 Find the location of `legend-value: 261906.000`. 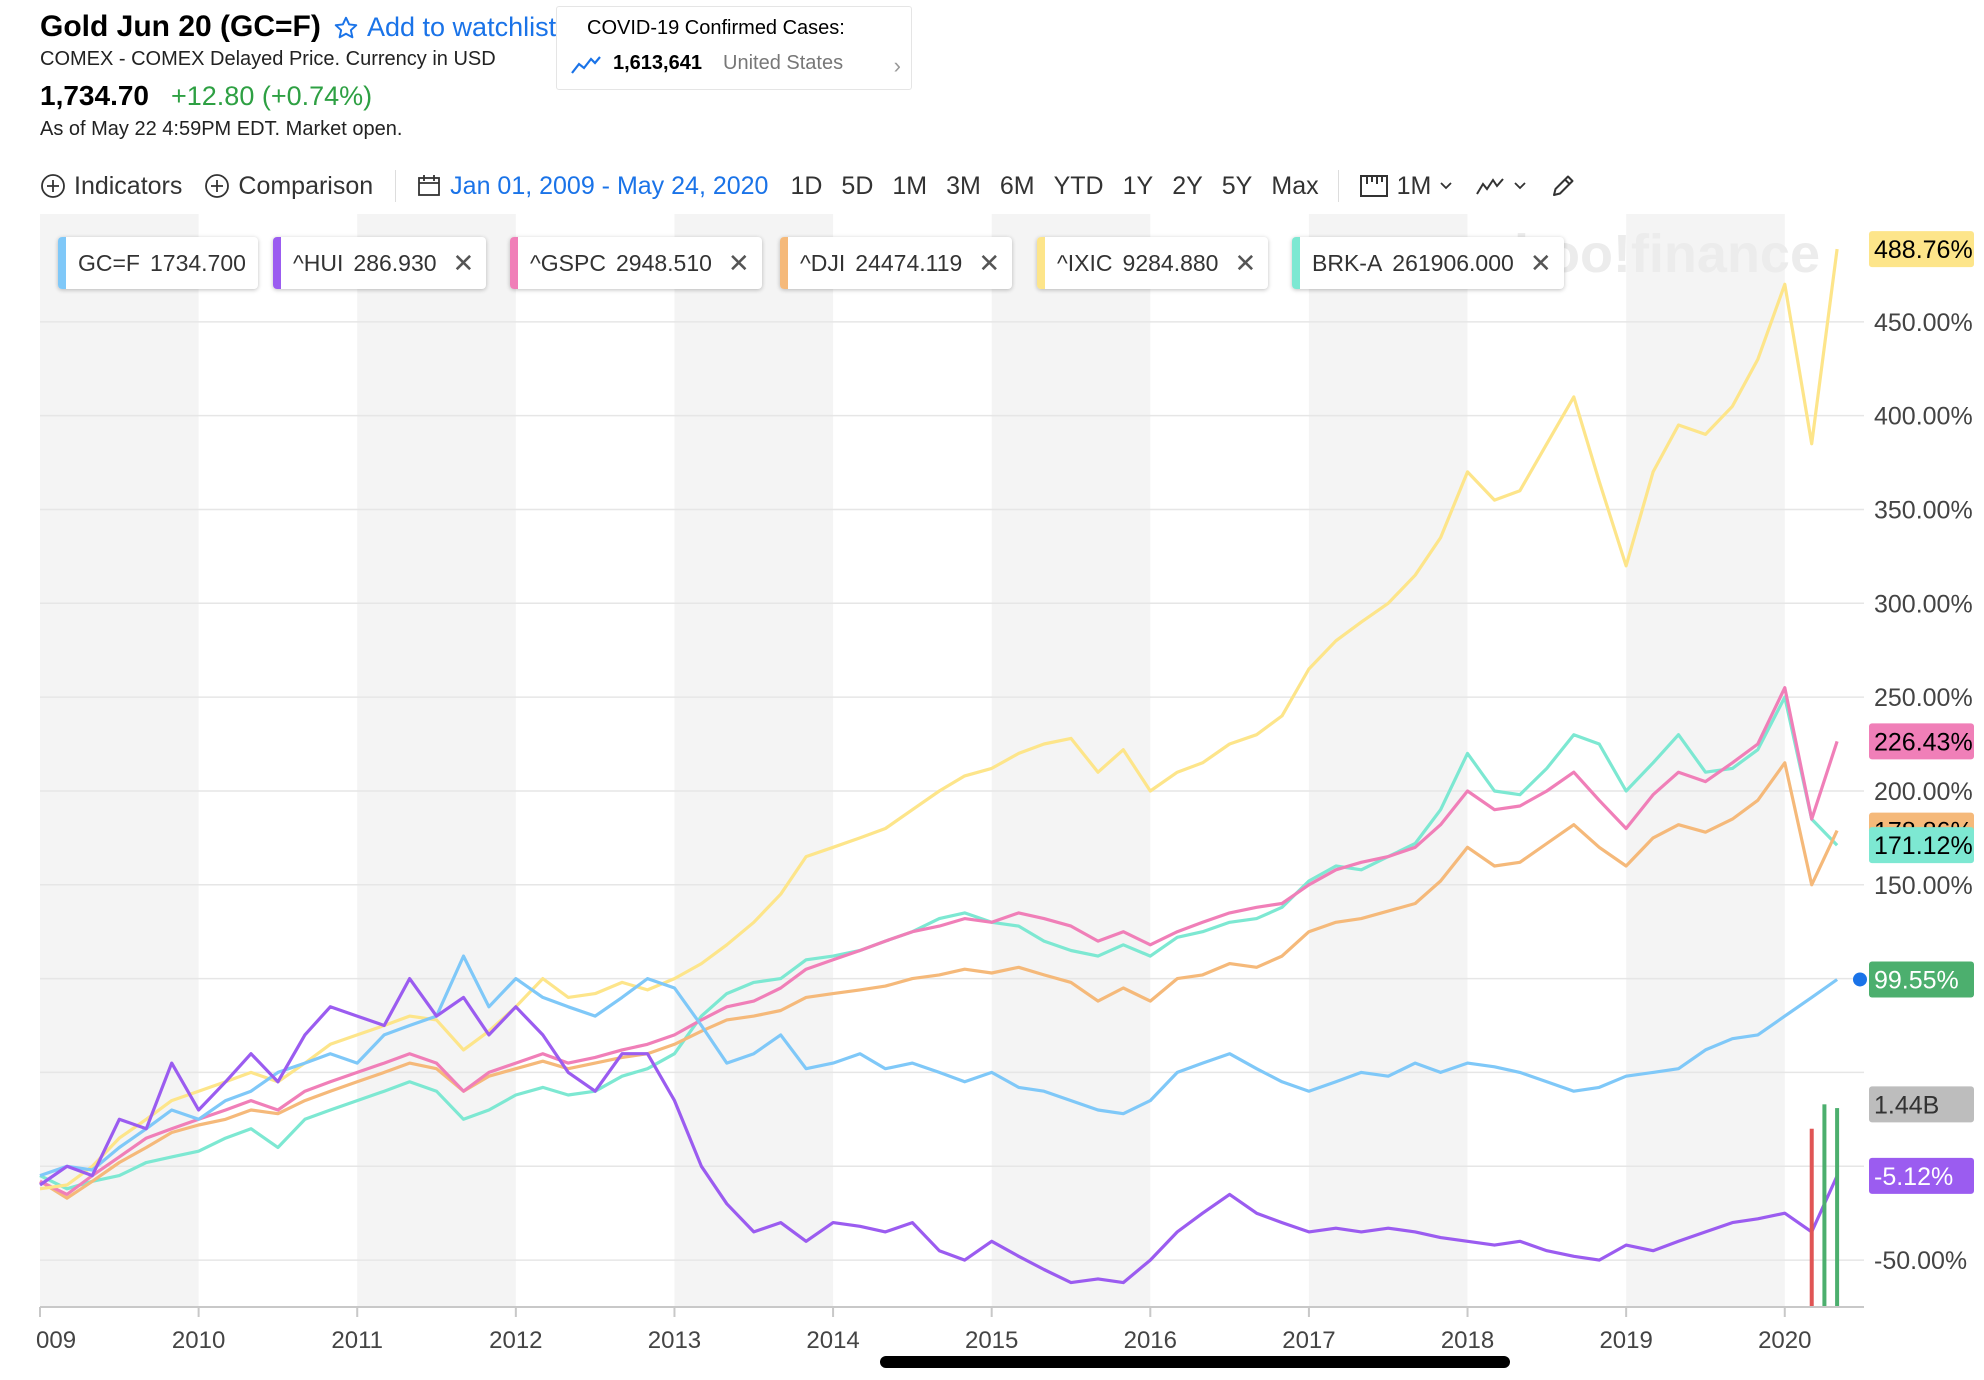

legend-value: 261906.000 is located at coordinates (1453, 262).